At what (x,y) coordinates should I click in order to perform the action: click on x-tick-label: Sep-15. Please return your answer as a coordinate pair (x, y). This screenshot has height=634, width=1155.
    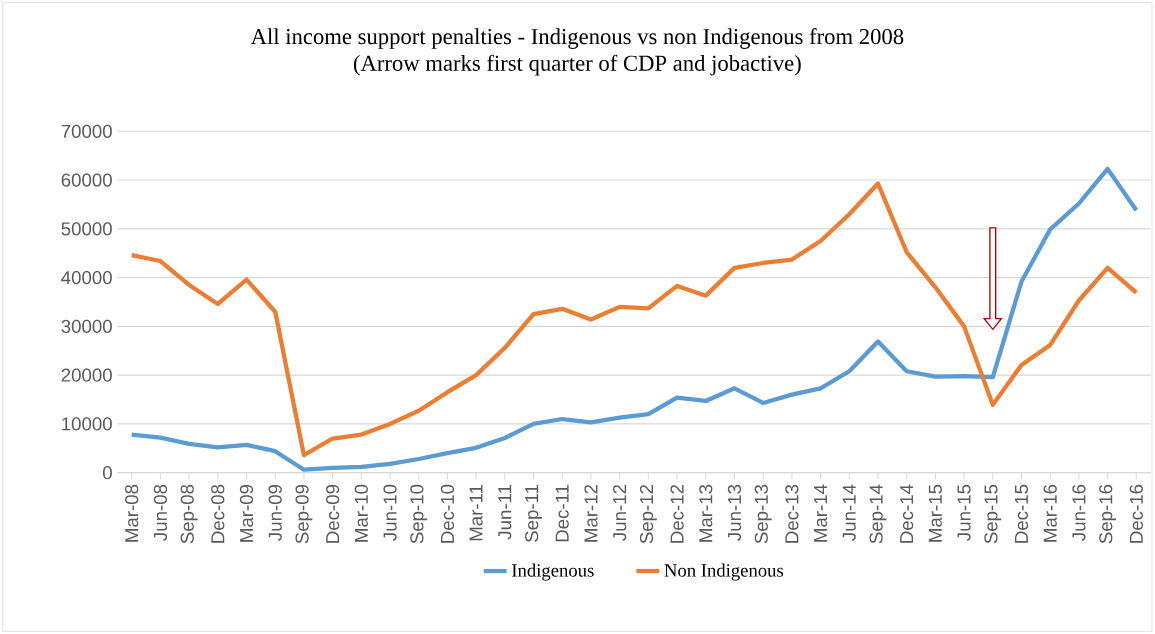
    Looking at the image, I should click on (993, 514).